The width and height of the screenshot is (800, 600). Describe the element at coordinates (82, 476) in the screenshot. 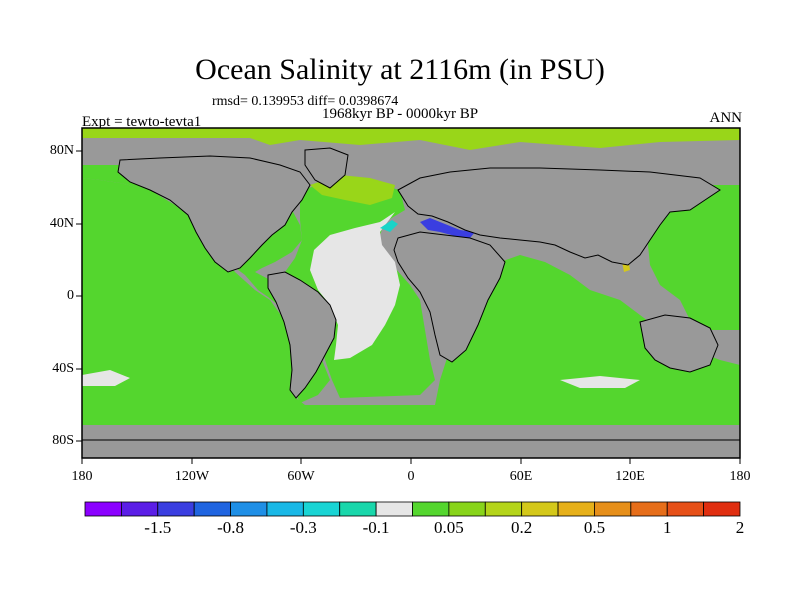

I see `lon-label-180w: 180` at that location.